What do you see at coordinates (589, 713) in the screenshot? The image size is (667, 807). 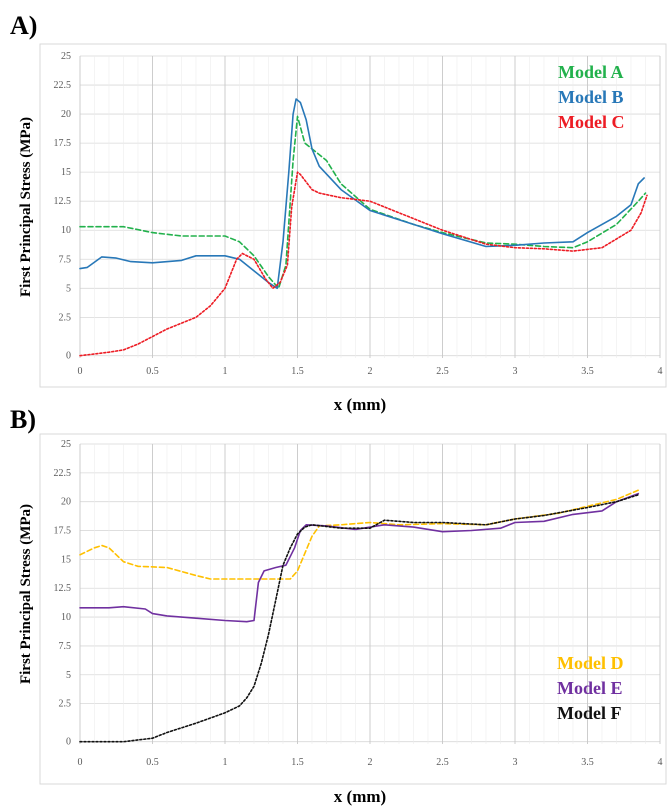 I see `legend-entry-model-f: Model F` at bounding box center [589, 713].